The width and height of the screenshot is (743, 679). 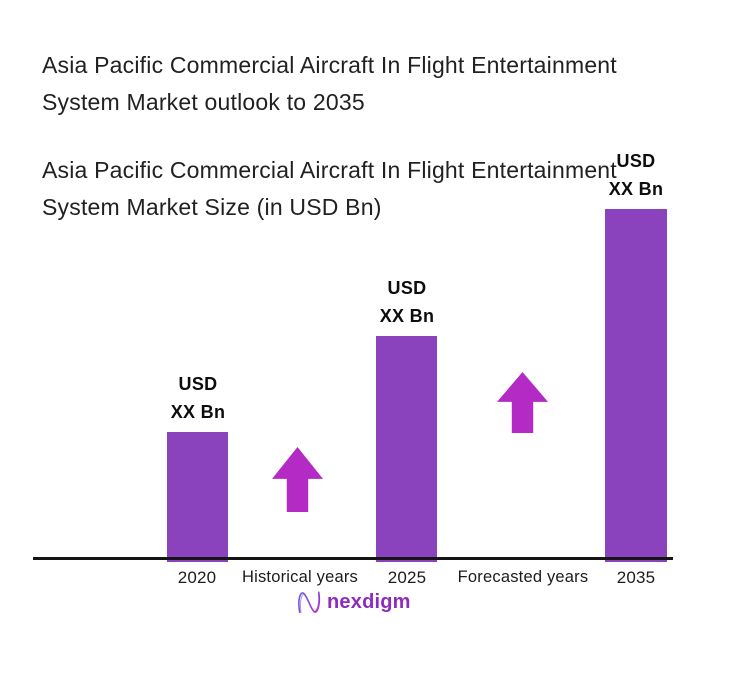 What do you see at coordinates (406, 449) in the screenshot?
I see `bar-2025` at bounding box center [406, 449].